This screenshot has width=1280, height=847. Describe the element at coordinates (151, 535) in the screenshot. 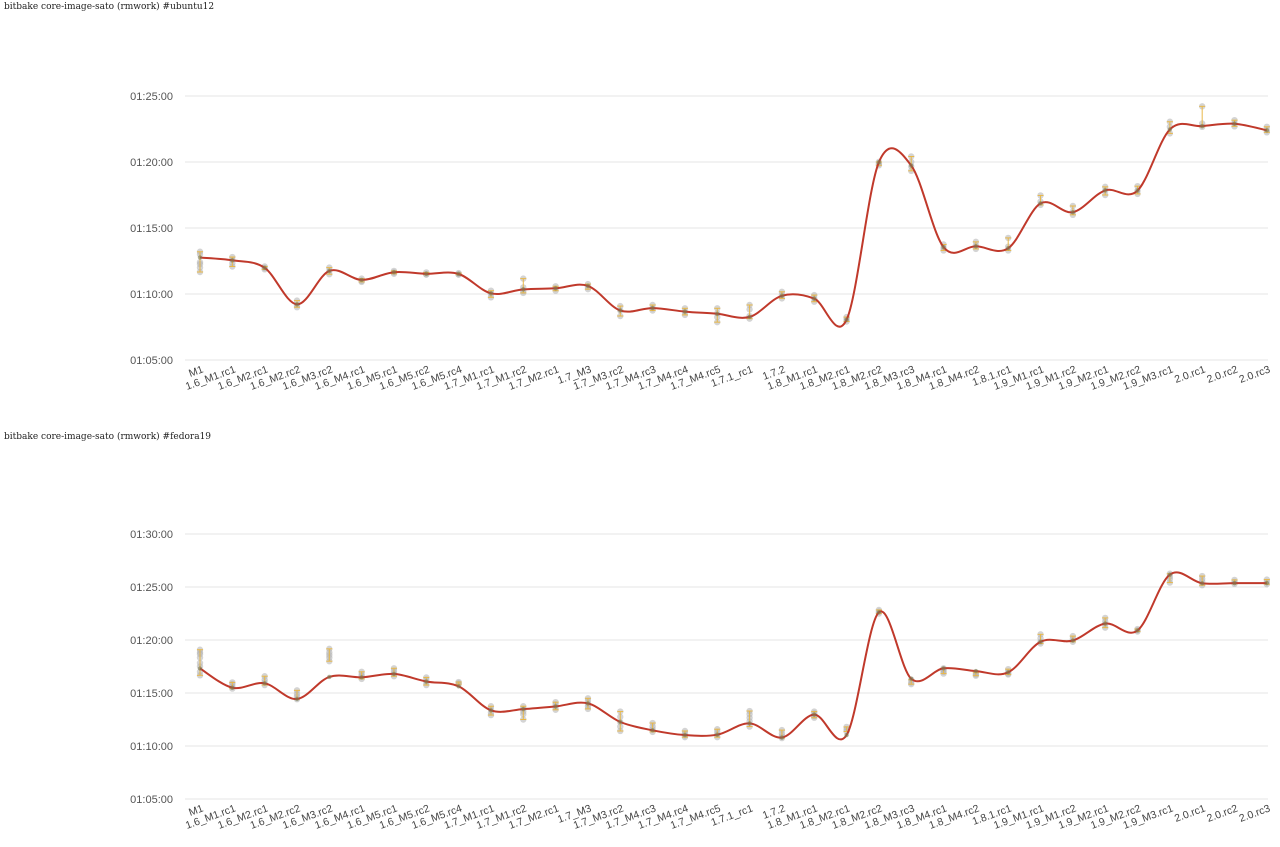

I see `y-tick-label: 01:30:00` at that location.